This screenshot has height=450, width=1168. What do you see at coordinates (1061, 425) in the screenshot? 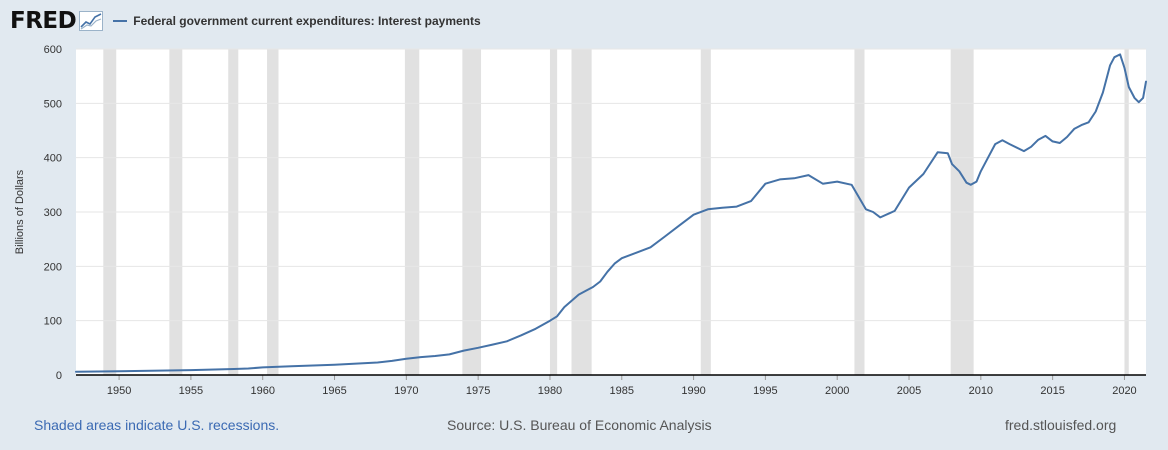
I see `site-link: fred.stlouisfed.org` at bounding box center [1061, 425].